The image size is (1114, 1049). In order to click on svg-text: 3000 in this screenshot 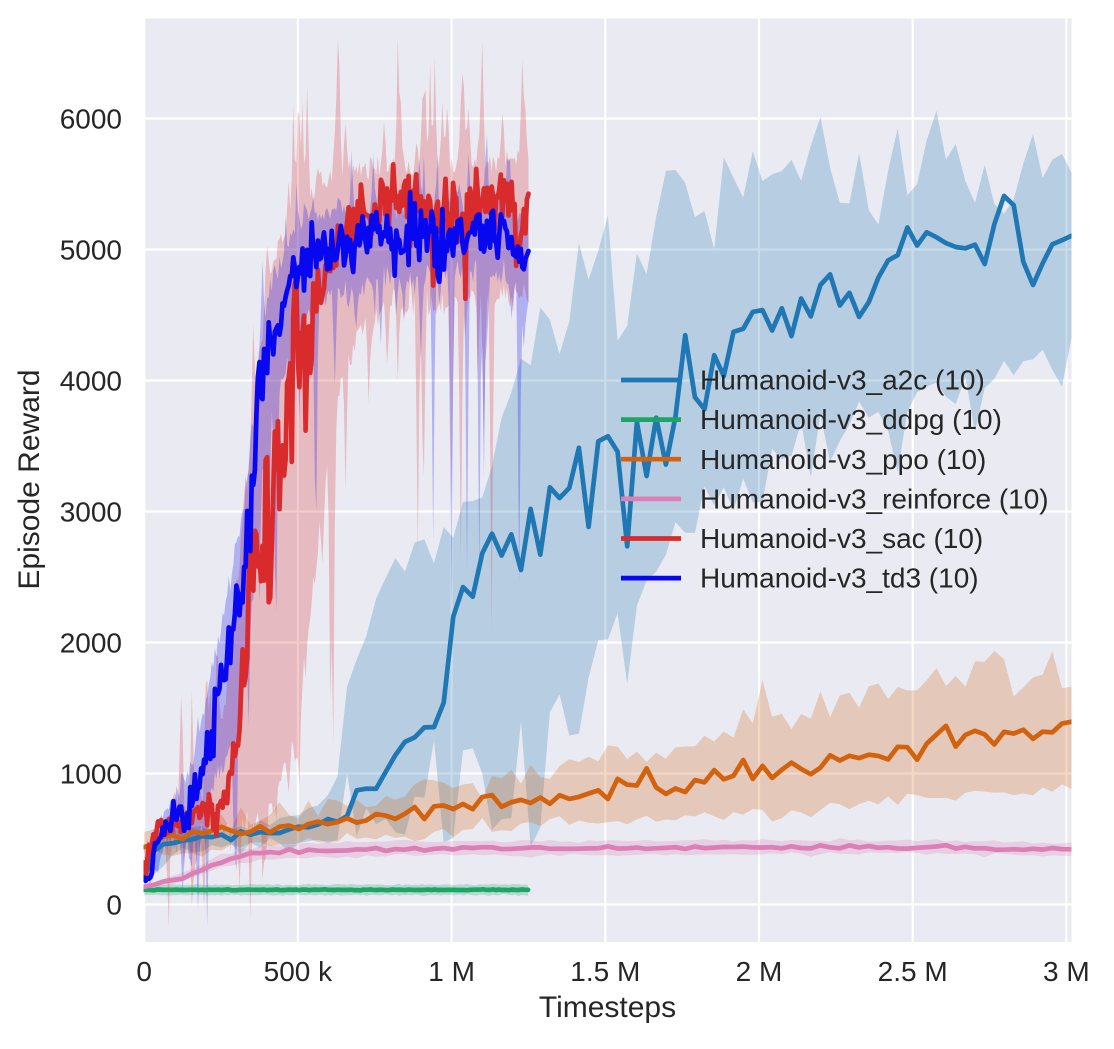, I will do `click(91, 512)`.